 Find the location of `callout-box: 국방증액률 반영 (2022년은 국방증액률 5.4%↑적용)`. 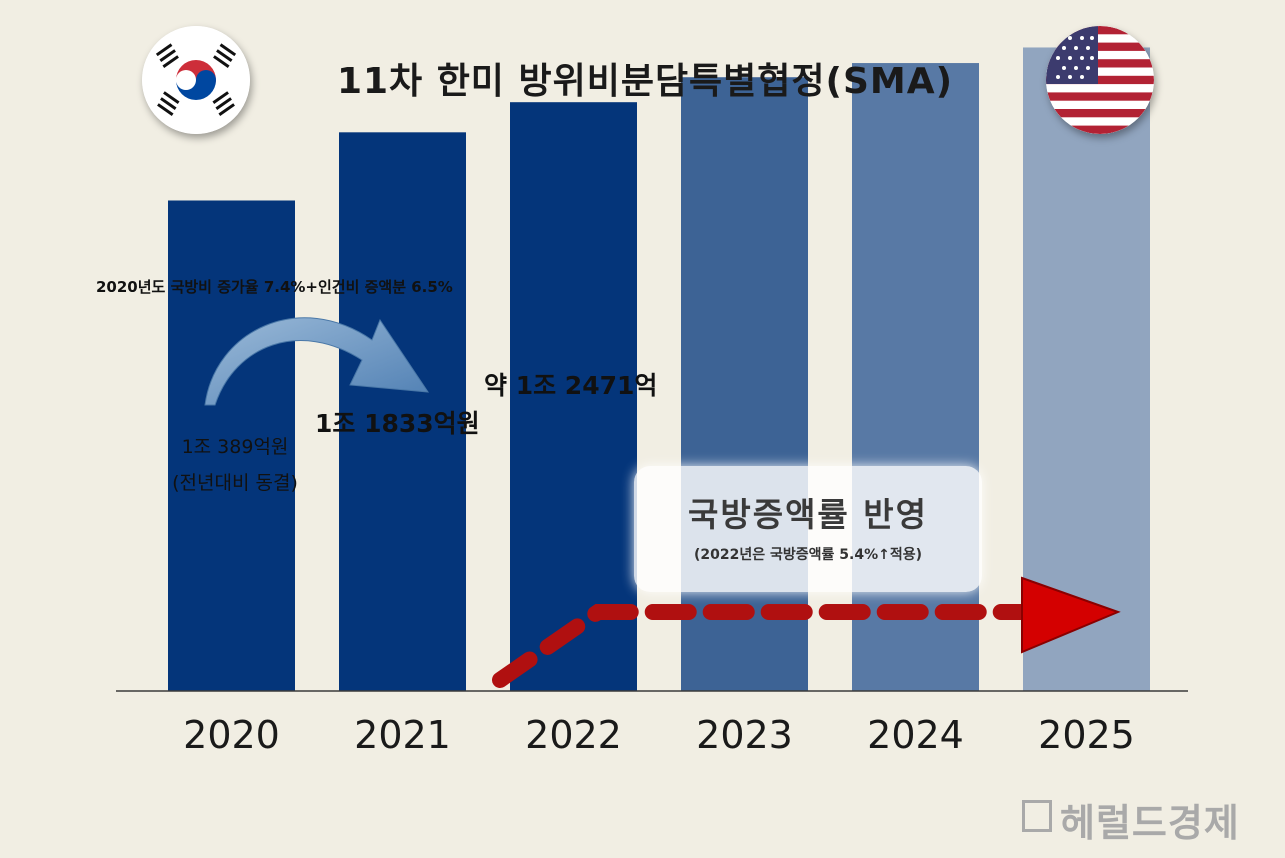

callout-box: 국방증액률 반영 (2022년은 국방증액률 5.4%↑적용) is located at coordinates (808, 529).